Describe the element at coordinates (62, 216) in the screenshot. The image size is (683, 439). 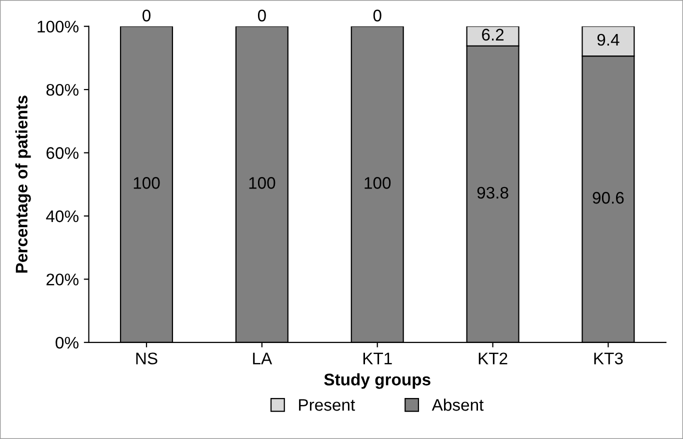
I see `y-tick-label: 40%` at that location.